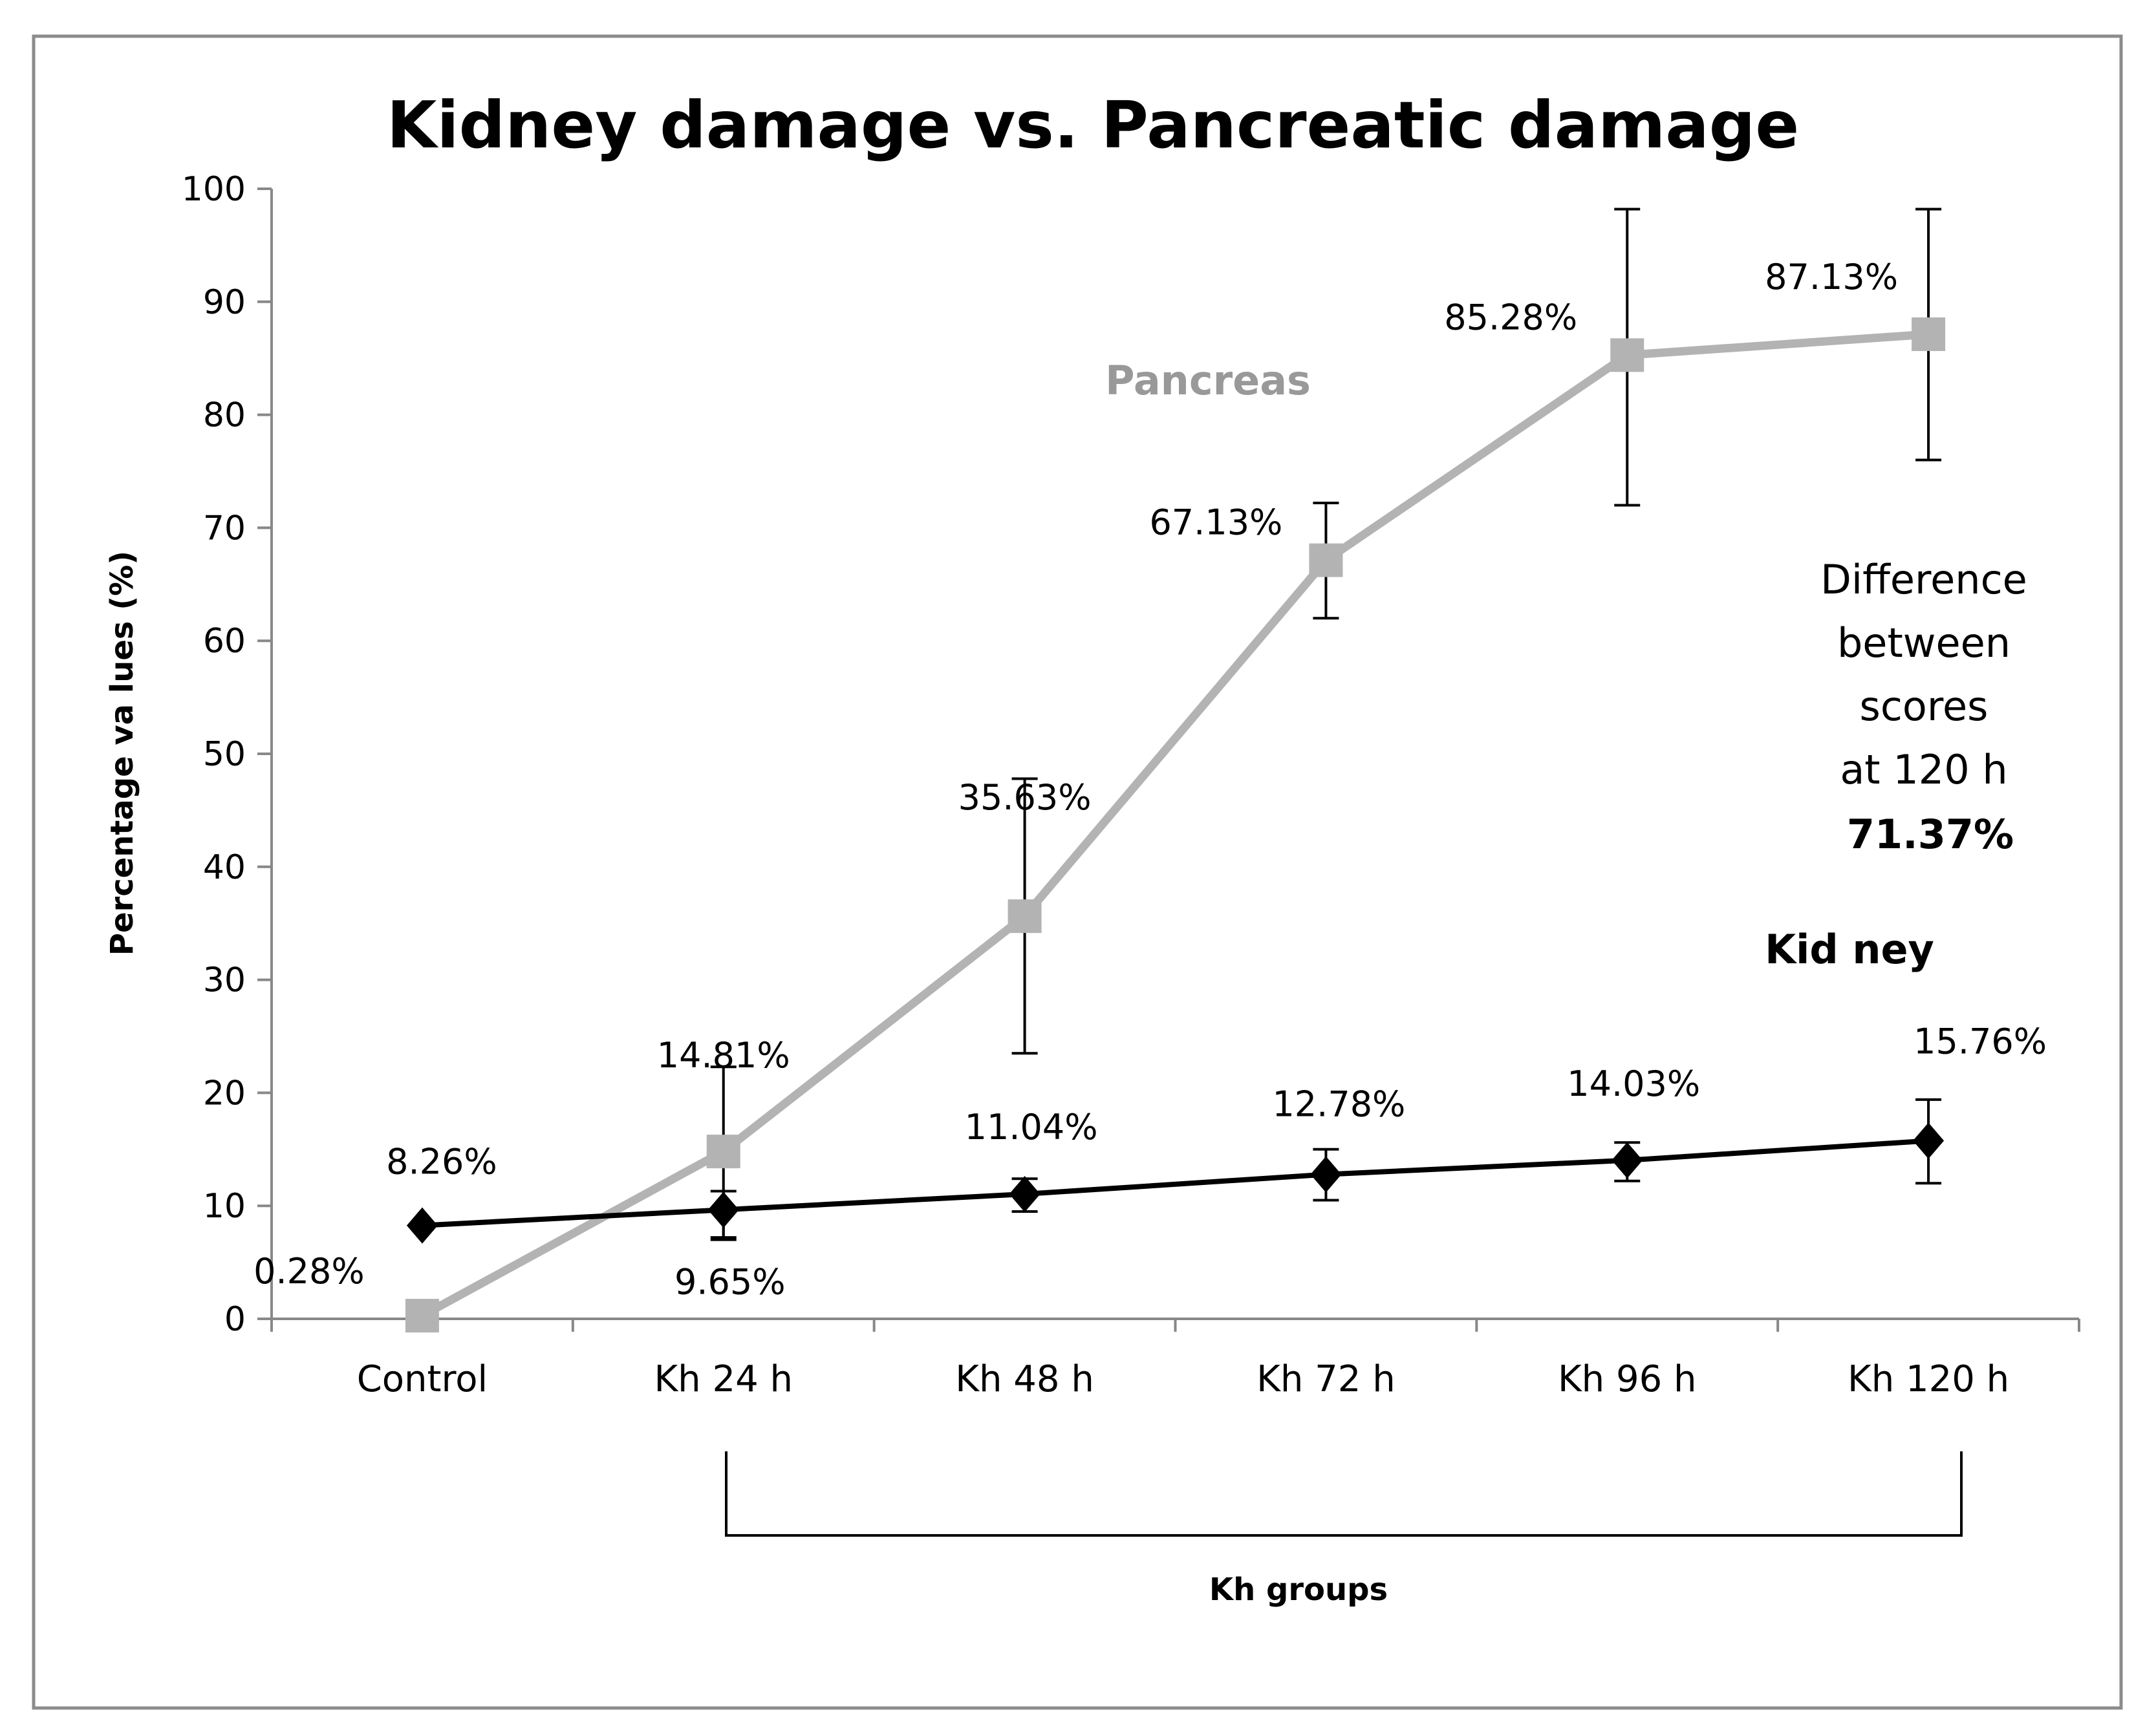 The image size is (2156, 1730). What do you see at coordinates (1298, 1590) in the screenshot?
I see `x-axis-title: Kh groups` at bounding box center [1298, 1590].